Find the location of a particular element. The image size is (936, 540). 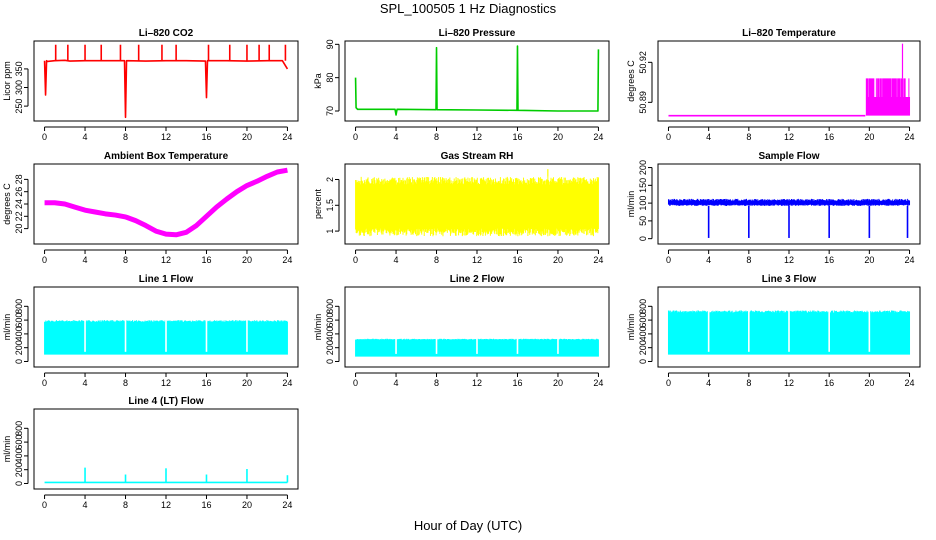

panel-title: Li–820 Pressure is located at coordinates (477, 33).